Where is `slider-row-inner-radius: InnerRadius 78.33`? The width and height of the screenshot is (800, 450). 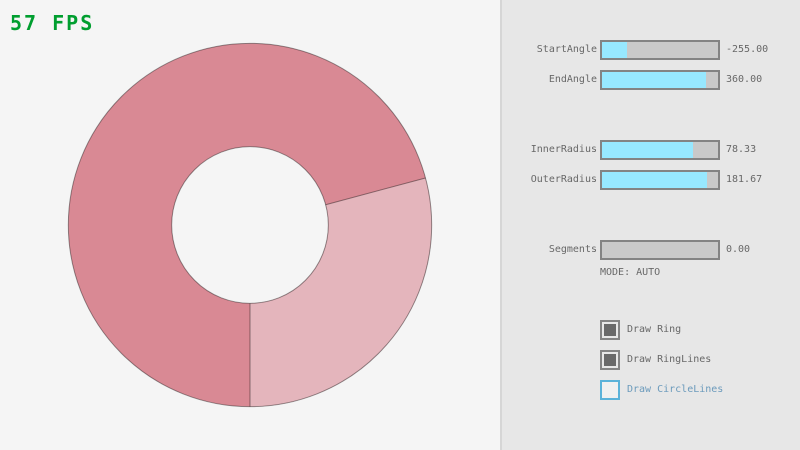
slider-row-inner-radius: InnerRadius 78.33 is located at coordinates (651, 150).